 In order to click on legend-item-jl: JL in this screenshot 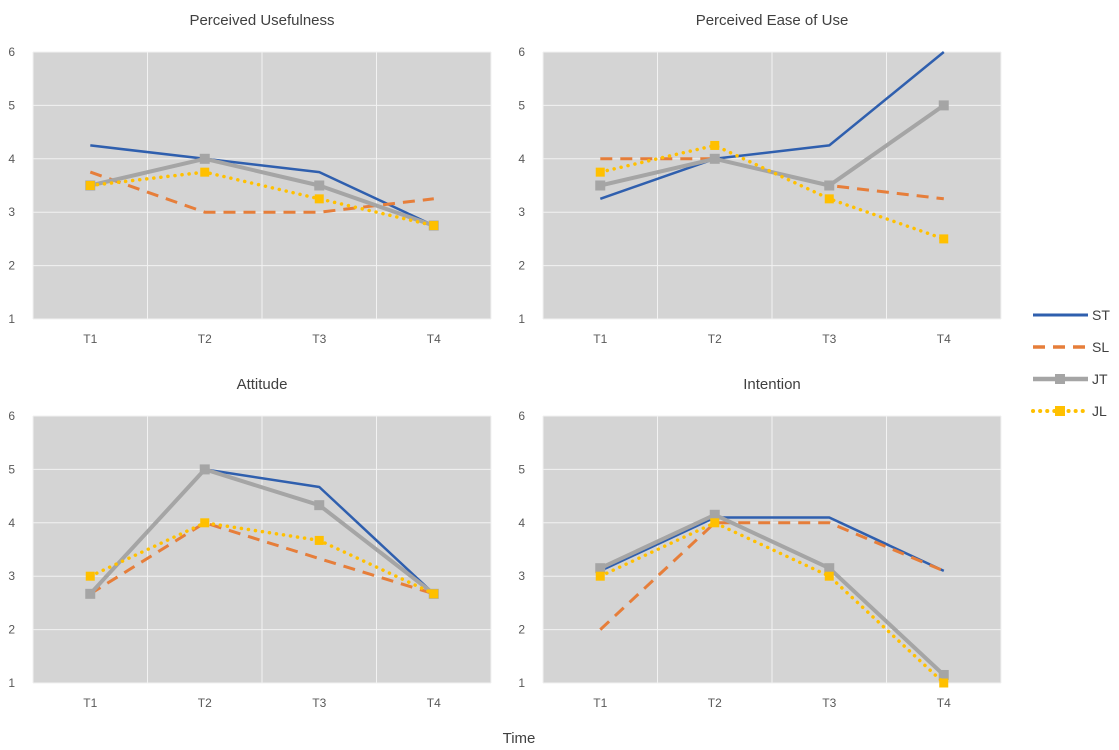, I will do `click(1069, 411)`.